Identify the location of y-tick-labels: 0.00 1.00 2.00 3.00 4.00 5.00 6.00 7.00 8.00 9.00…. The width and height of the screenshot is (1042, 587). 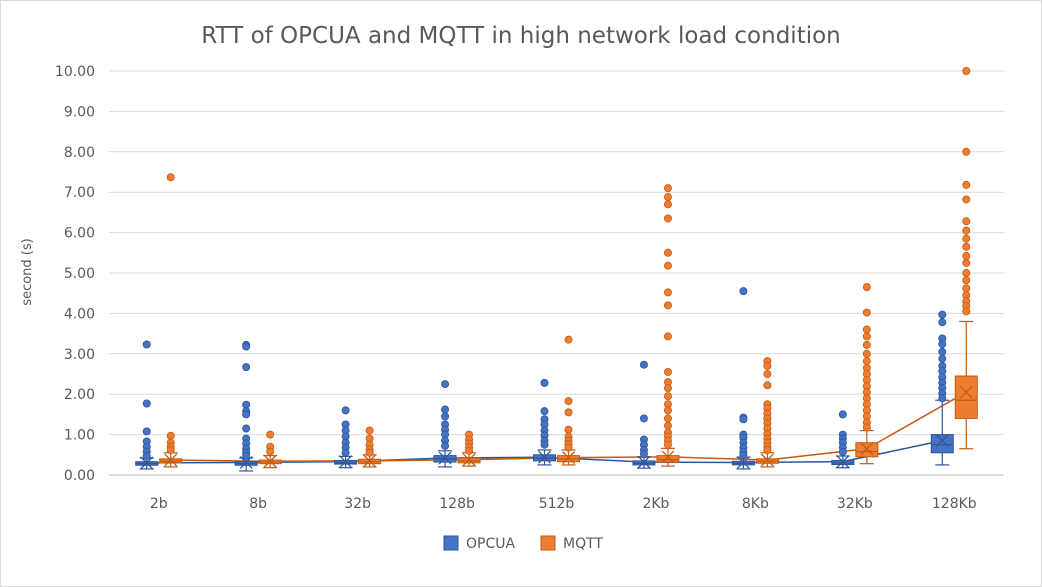
(75, 274).